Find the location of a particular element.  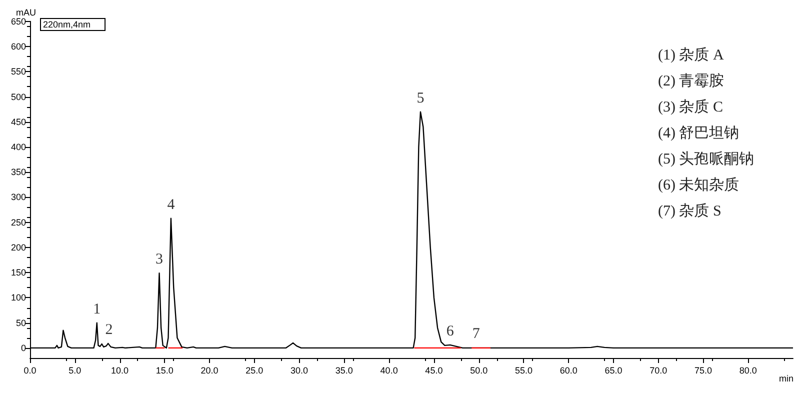

x-tick-label: 50.0 is located at coordinates (479, 371).